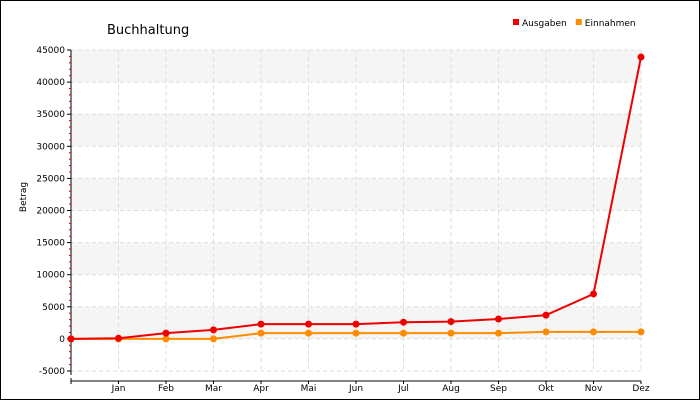  Describe the element at coordinates (50, 179) in the screenshot. I see `y-tick-label: 25000` at that location.